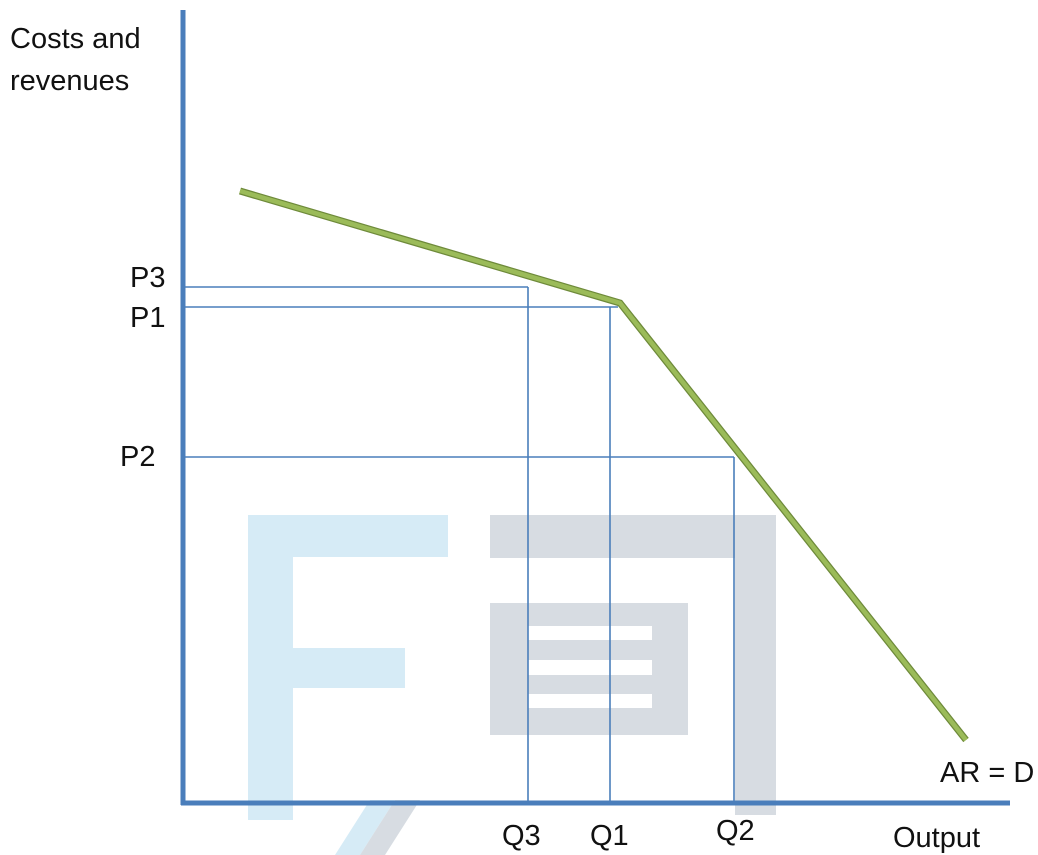 The width and height of the screenshot is (1038, 855). Describe the element at coordinates (147, 278) in the screenshot. I see `price-label-p3: P3` at that location.